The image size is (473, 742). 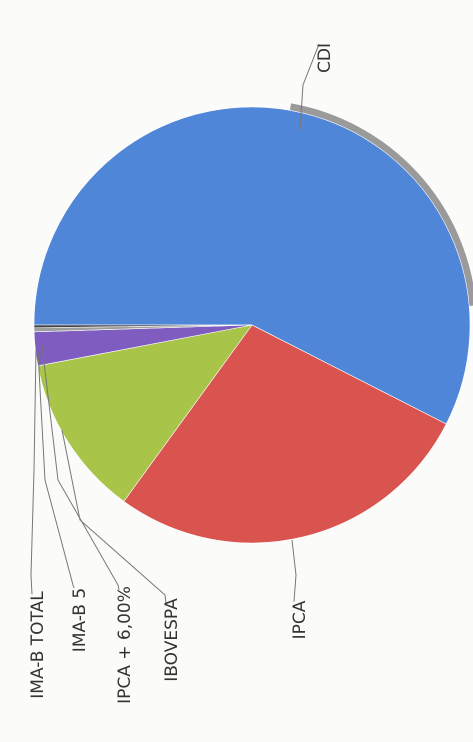 What do you see at coordinates (300, 619) in the screenshot?
I see `slice-label-ipca: IPCA` at bounding box center [300, 619].